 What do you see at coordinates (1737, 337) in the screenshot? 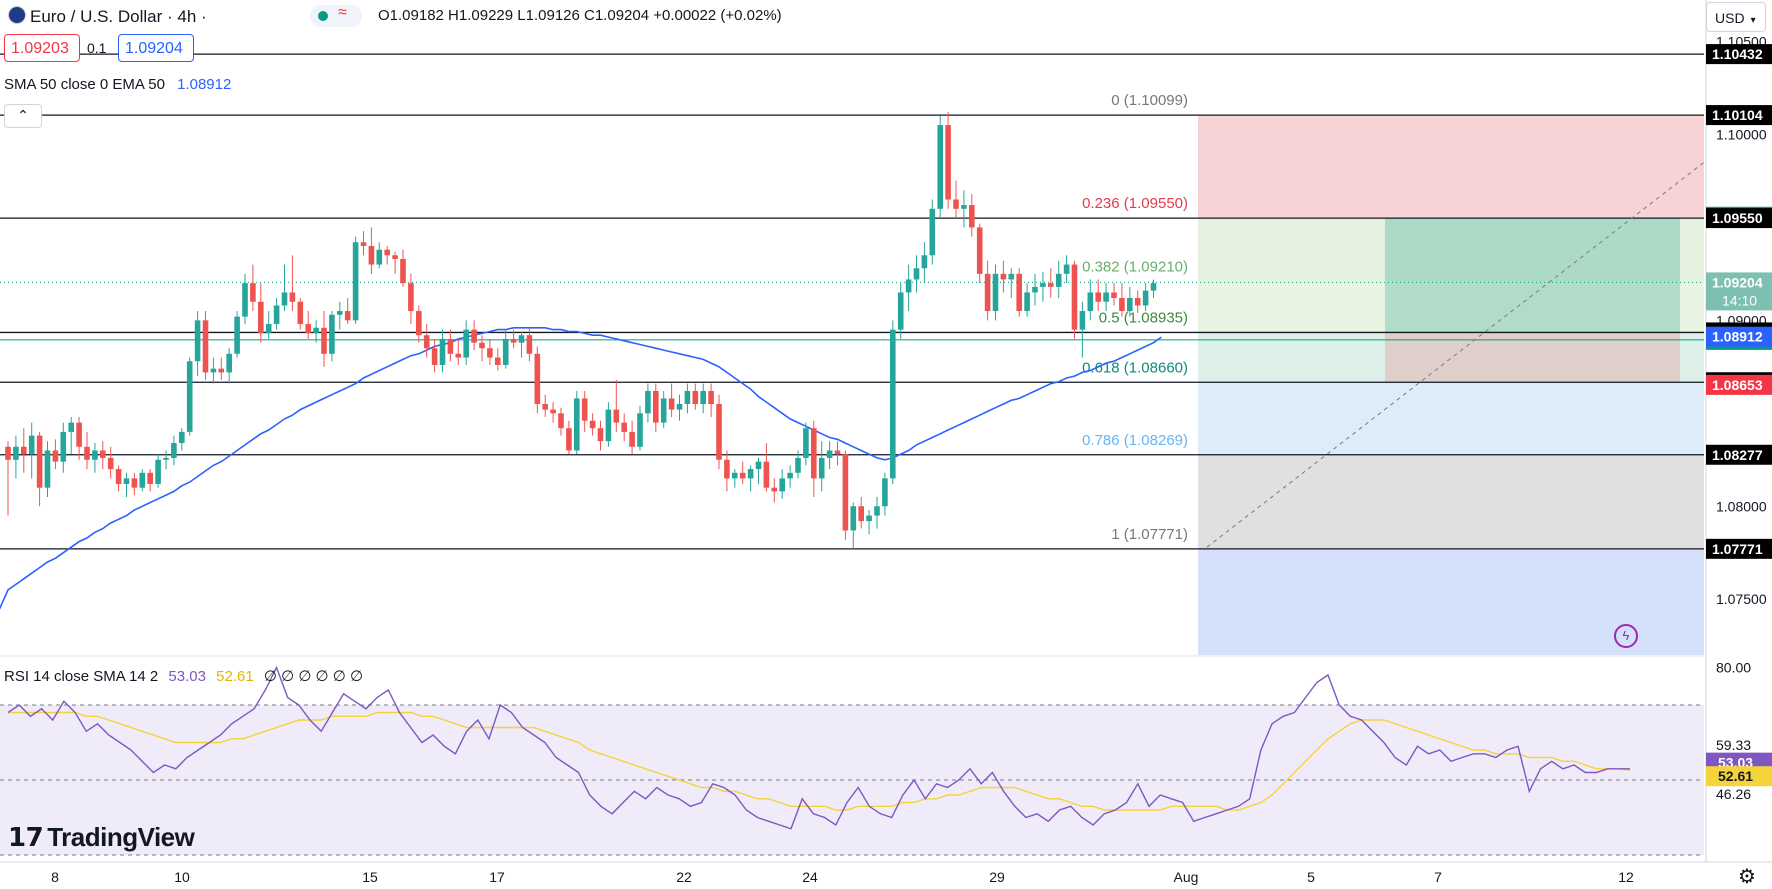
I see `price-tag-label: 1.08912` at bounding box center [1737, 337].